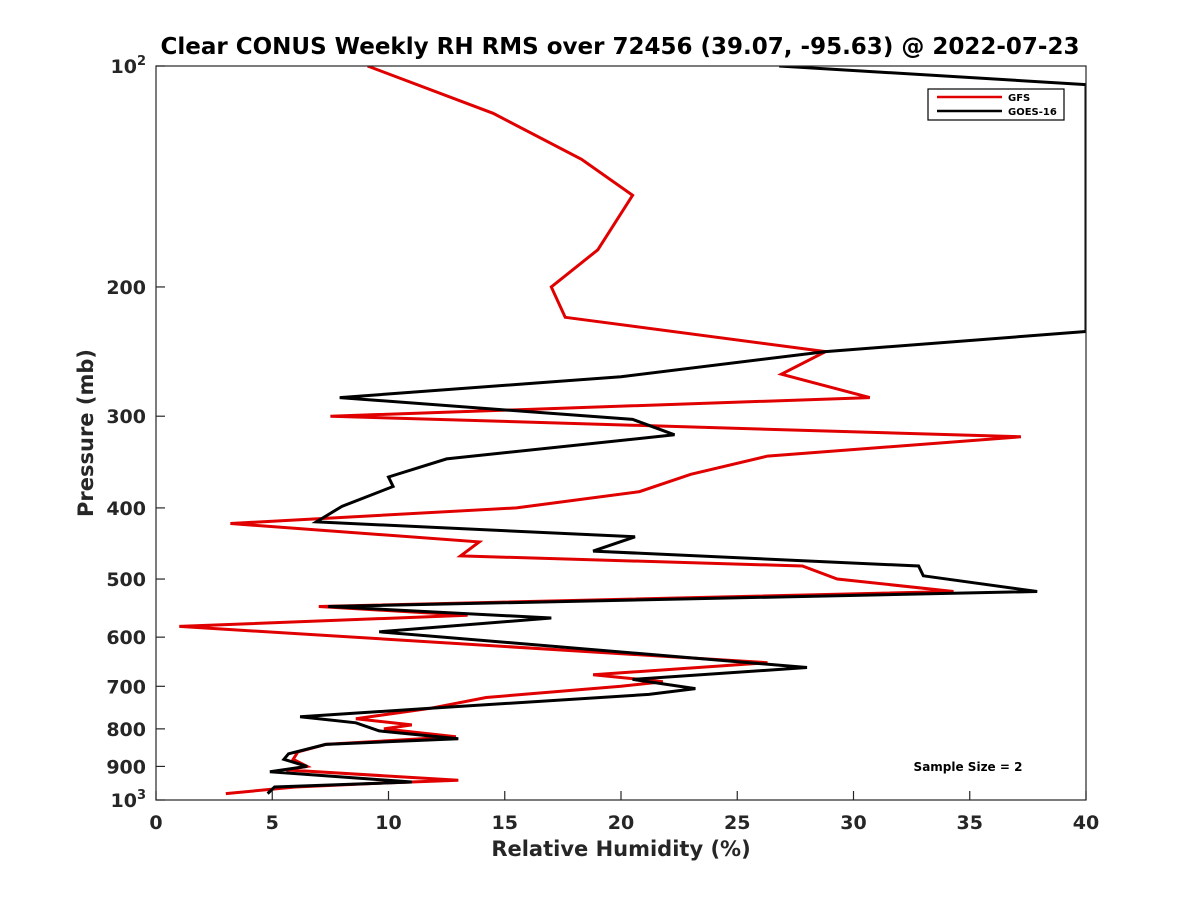 The height and width of the screenshot is (900, 1200). What do you see at coordinates (1032, 112) in the screenshot?
I see `legend-label-goes16: GOES-16` at bounding box center [1032, 112].